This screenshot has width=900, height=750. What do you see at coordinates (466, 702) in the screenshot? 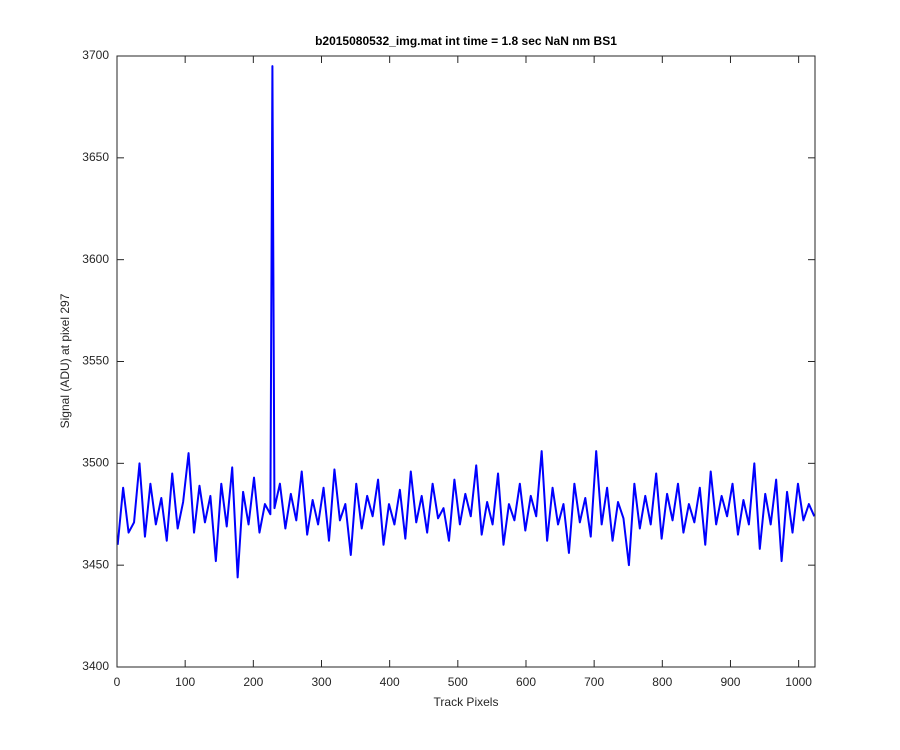
I see `x-axis-label: Track Pixels` at bounding box center [466, 702].